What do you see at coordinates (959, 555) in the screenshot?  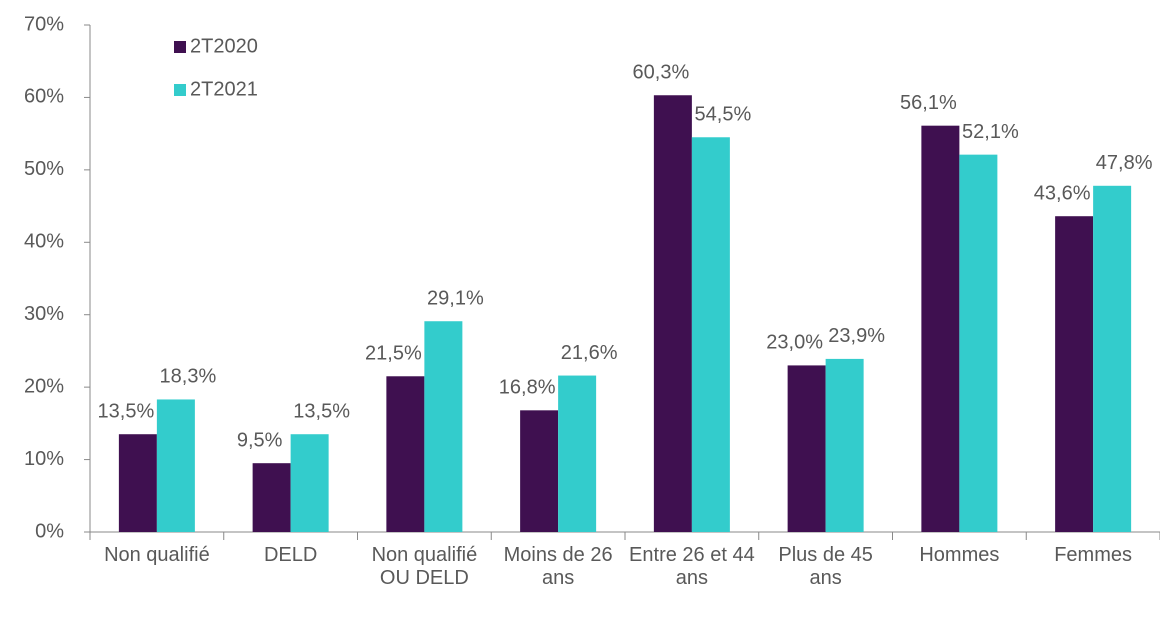 I see `x-tick-label: Hommes` at bounding box center [959, 555].